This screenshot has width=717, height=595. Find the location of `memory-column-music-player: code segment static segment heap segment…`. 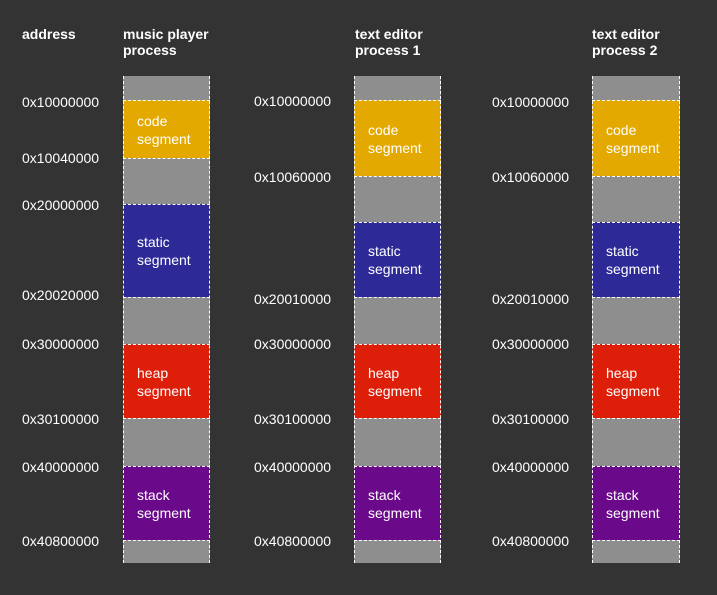

memory-column-music-player: code segment static segment heap segment… is located at coordinates (166, 319).